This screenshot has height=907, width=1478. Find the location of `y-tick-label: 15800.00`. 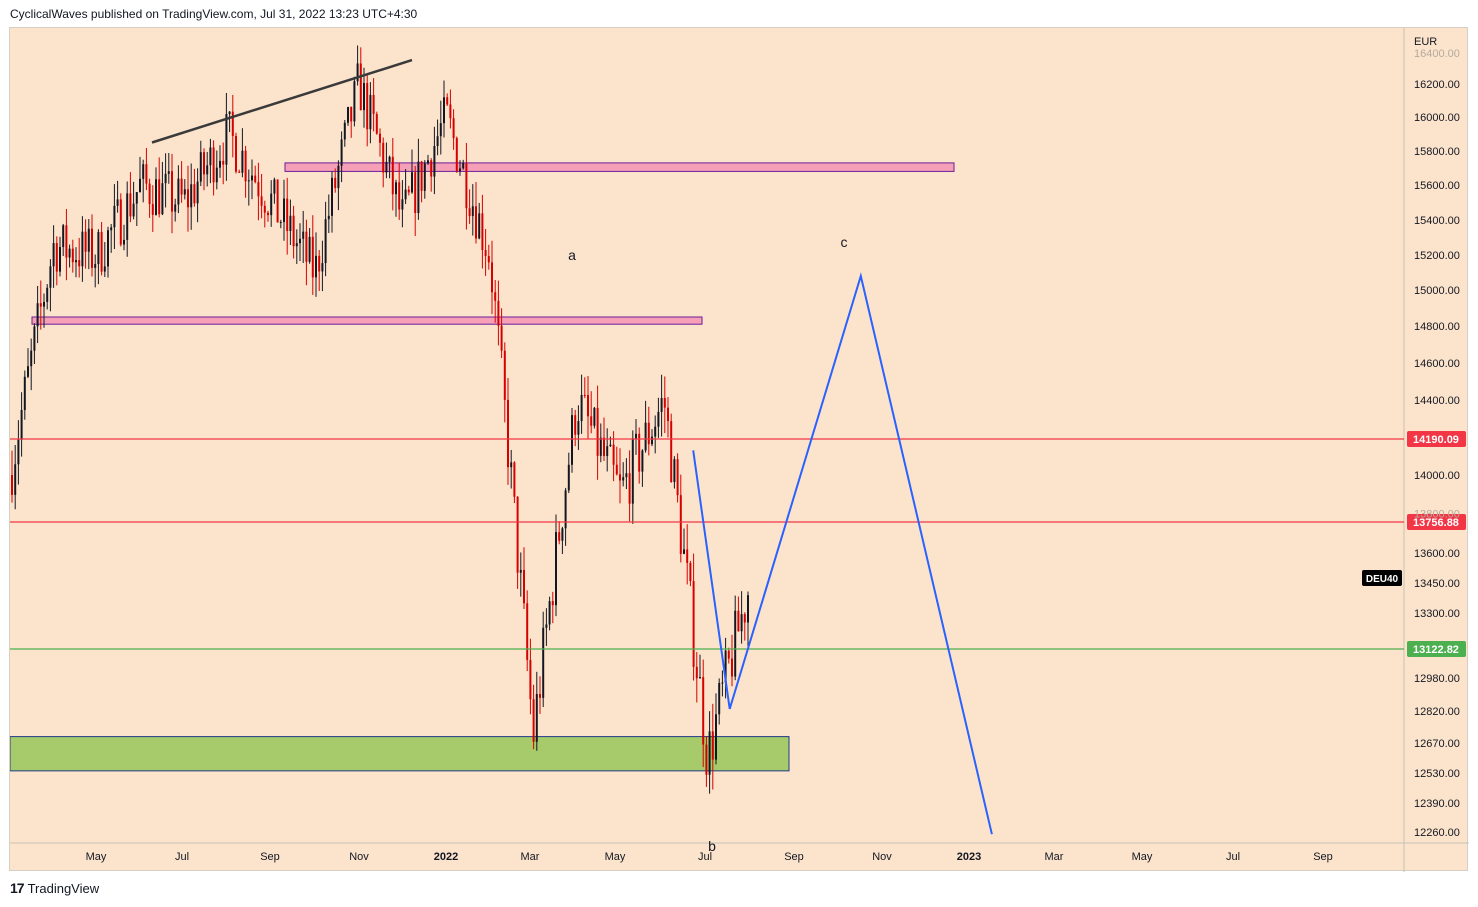

y-tick-label: 15800.00 is located at coordinates (1437, 152).